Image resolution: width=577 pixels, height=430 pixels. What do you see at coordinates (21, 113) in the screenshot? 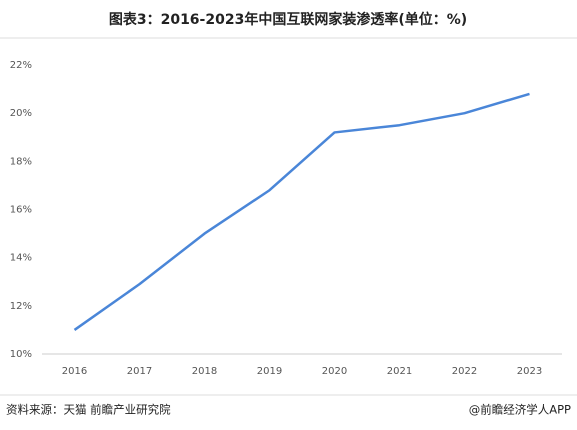
I see `y-tick-label: 20%` at bounding box center [21, 113].